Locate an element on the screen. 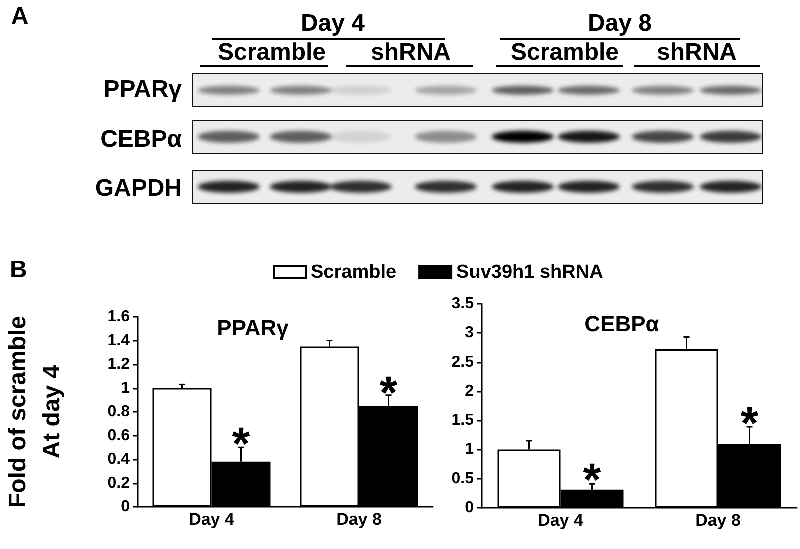 Image resolution: width=800 pixels, height=549 pixels. text: CEBPα is located at coordinates (141, 139).